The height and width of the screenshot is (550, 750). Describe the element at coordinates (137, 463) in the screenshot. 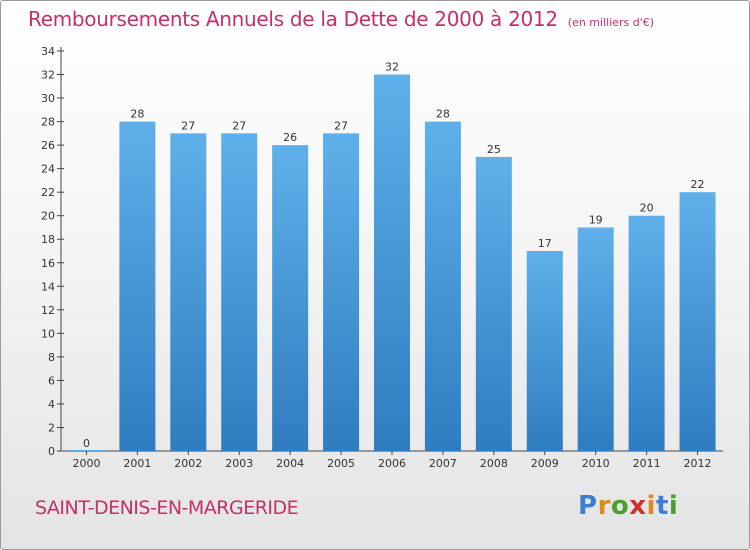

I see `x-tick-label: 2001` at that location.